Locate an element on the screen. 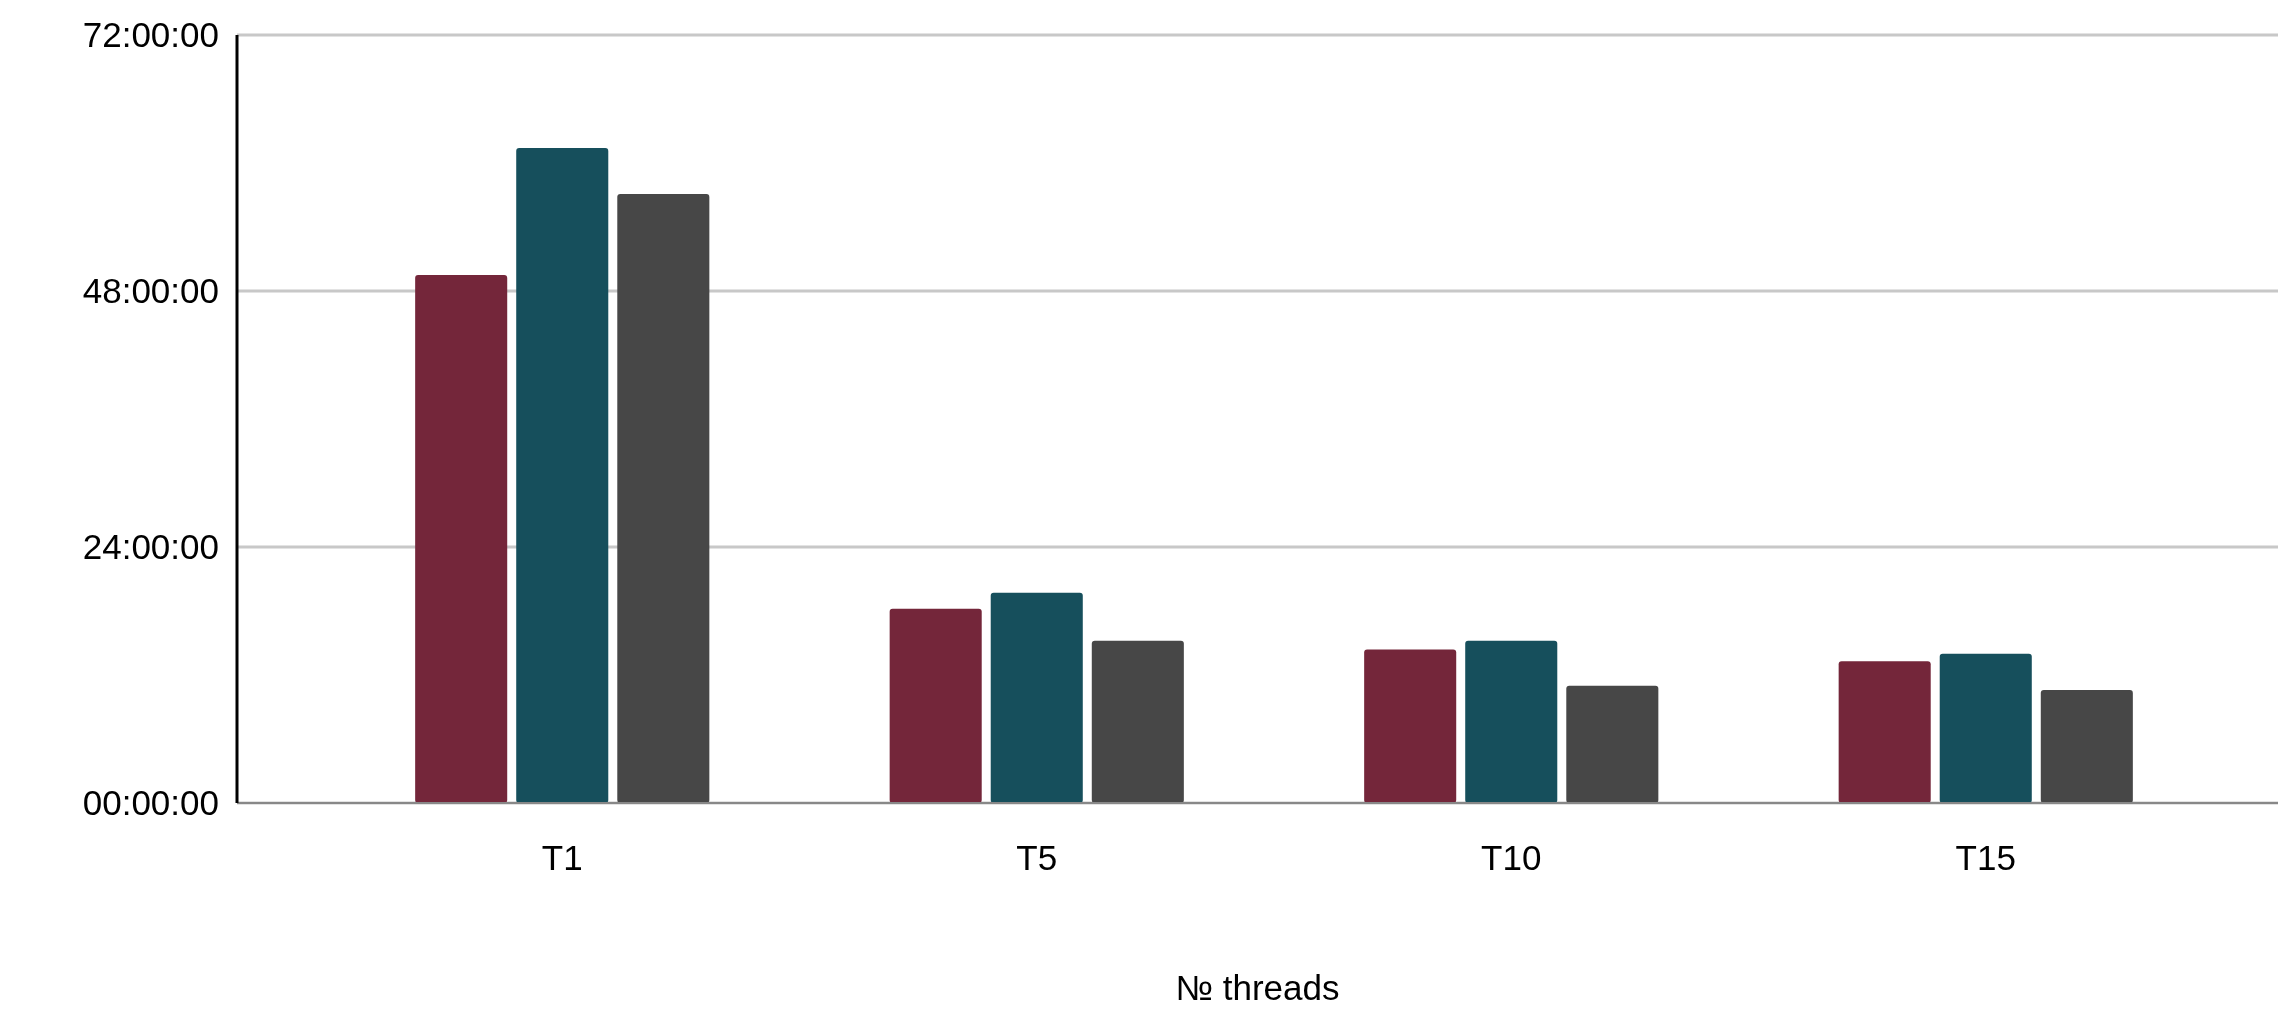  y-tick-label: 00:00:00 is located at coordinates (150, 803).